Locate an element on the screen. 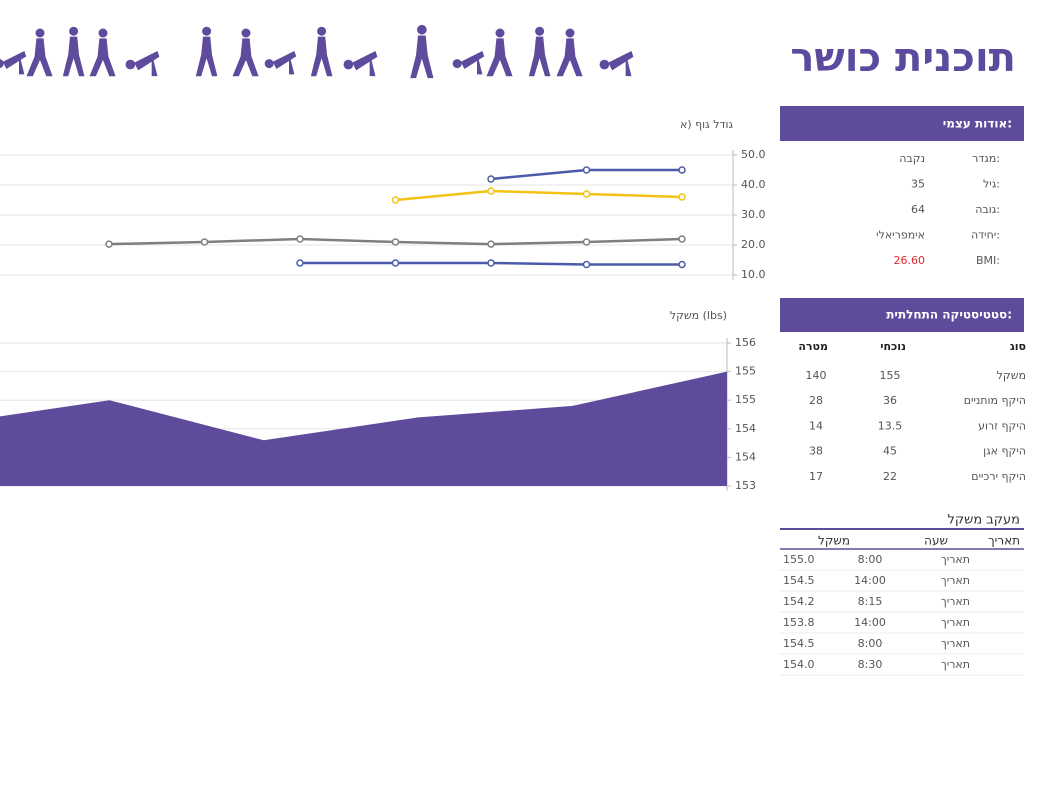  row-value: אימפריאלי is located at coordinates (900, 235).